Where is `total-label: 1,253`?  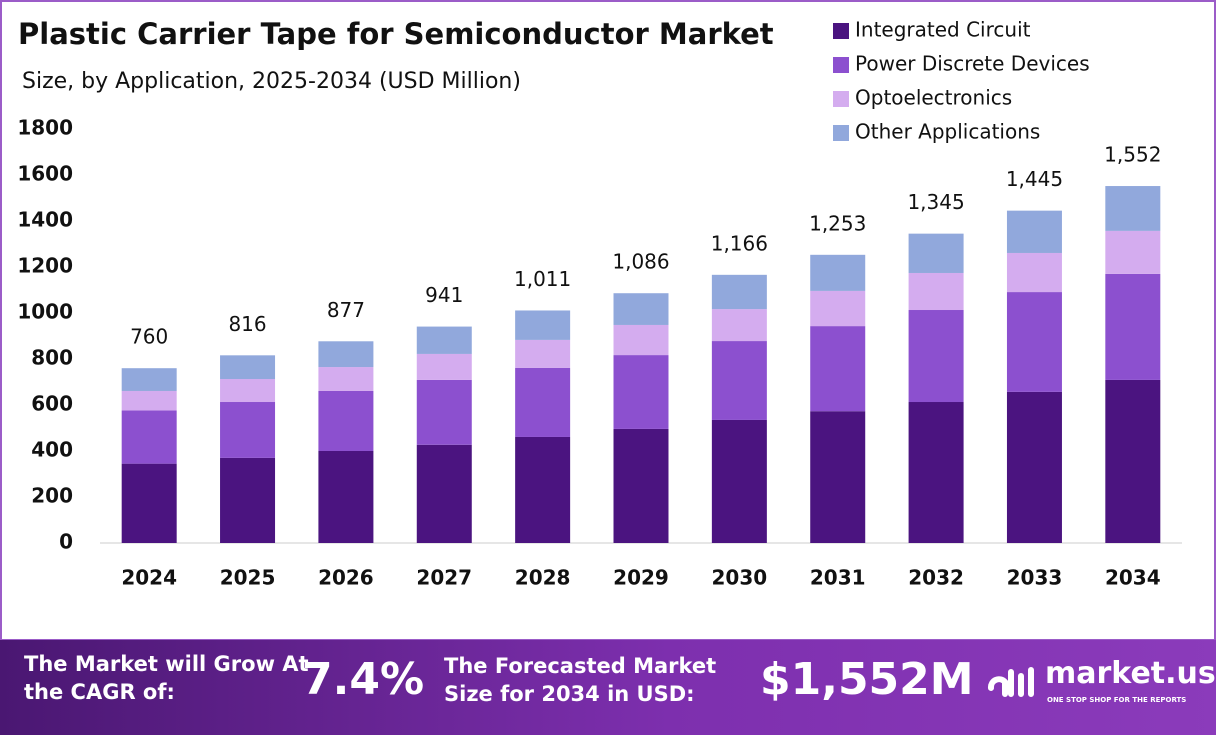
total-label: 1,253 is located at coordinates (837, 223).